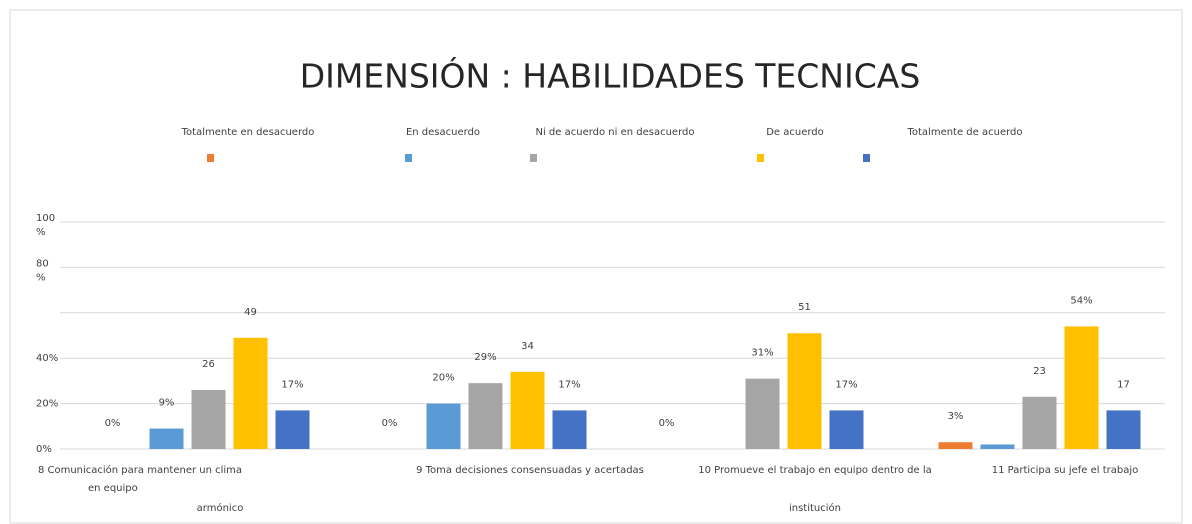 This screenshot has width=1192, height=524. Describe the element at coordinates (610, 76) in the screenshot. I see `chart-title: DIMENSIÓN : HABILIDADES TECNICAS` at that location.